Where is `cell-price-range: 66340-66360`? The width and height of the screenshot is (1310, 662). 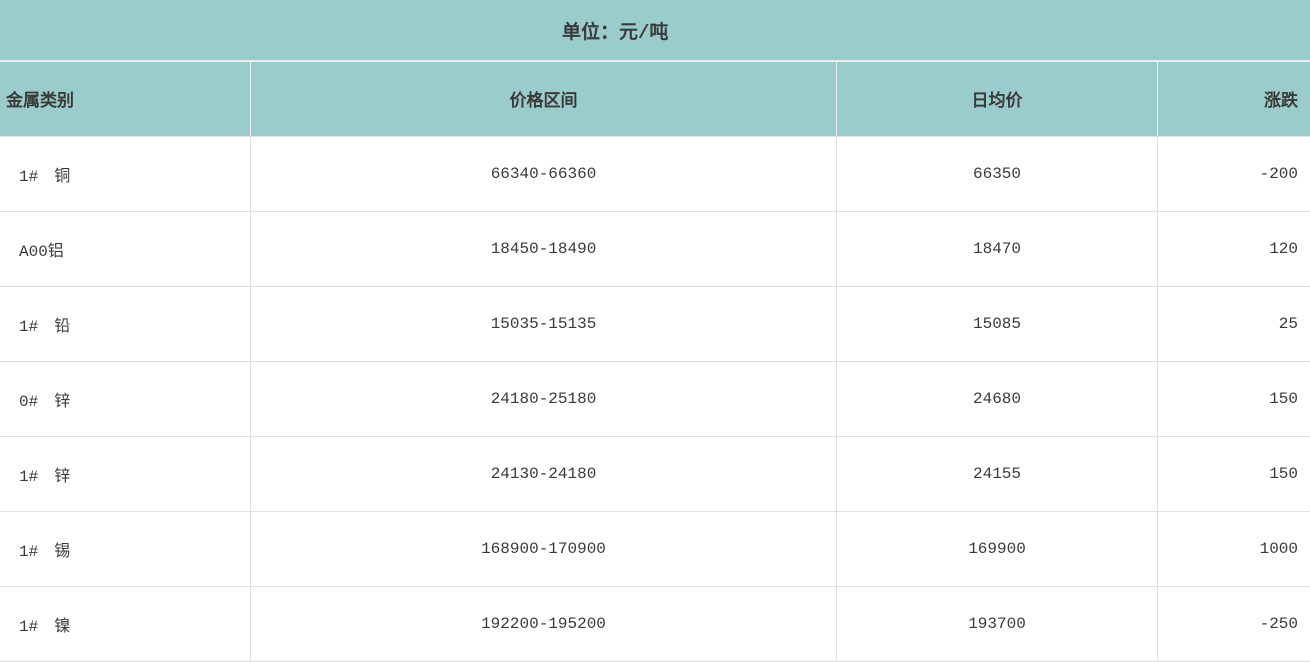
cell-price-range: 66340-66360 is located at coordinates (544, 174).